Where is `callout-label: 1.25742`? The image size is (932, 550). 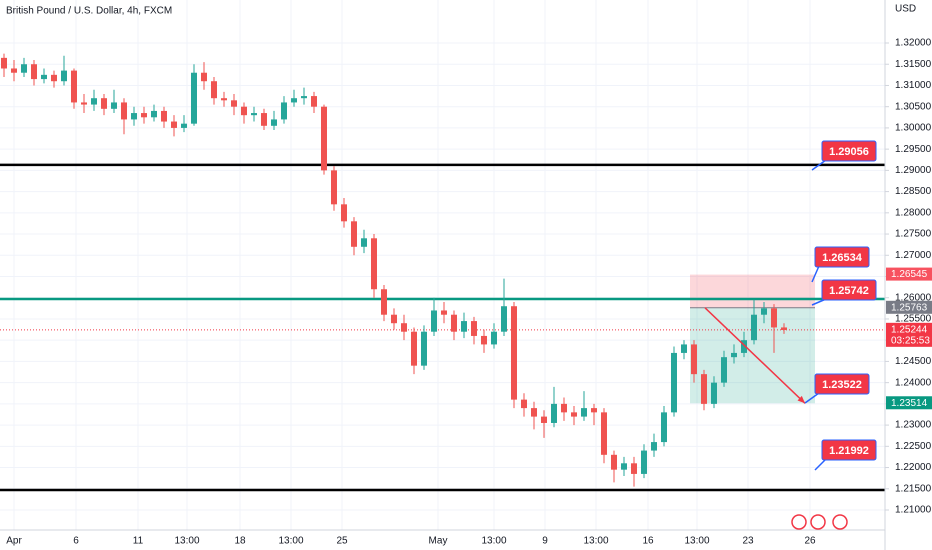 callout-label: 1.25742 is located at coordinates (849, 291).